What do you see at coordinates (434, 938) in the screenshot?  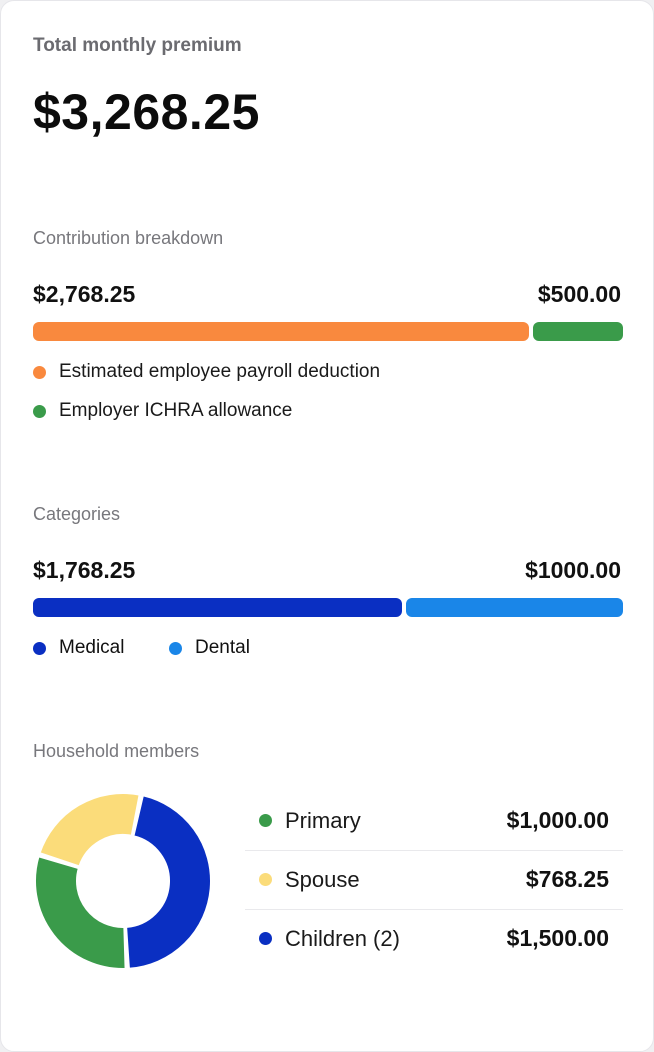 I see `member-row-children: Children (2) $1,500.00` at bounding box center [434, 938].